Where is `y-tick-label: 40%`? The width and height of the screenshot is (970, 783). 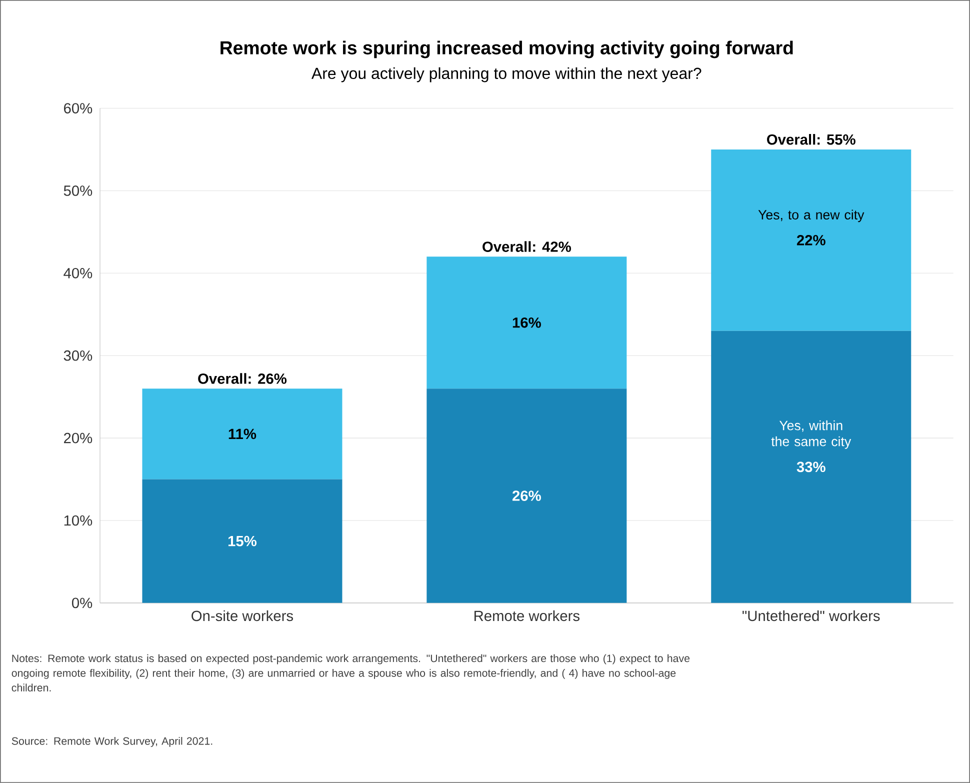 y-tick-label: 40% is located at coordinates (78, 273).